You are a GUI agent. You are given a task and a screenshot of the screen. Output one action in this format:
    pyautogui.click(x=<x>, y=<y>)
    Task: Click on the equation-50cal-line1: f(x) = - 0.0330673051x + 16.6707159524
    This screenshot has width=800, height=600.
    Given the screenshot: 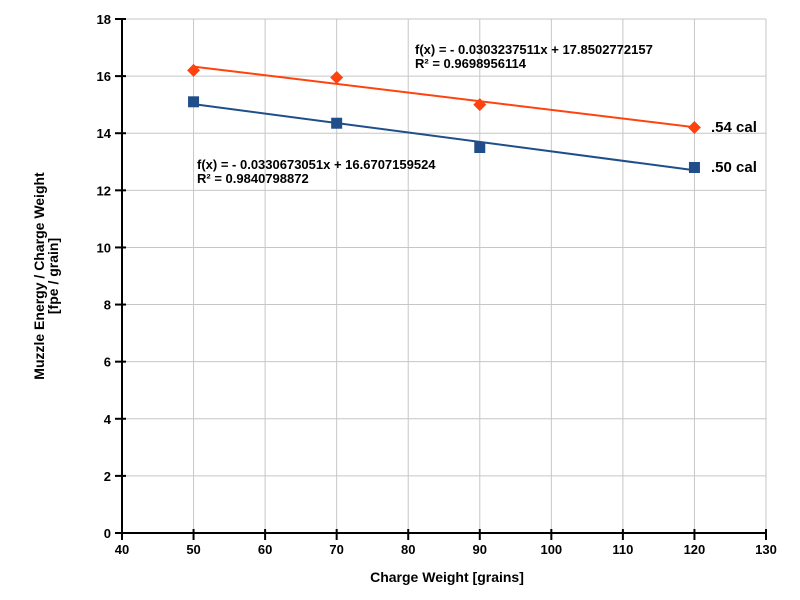 What is the action you would take?
    pyautogui.click(x=316, y=164)
    